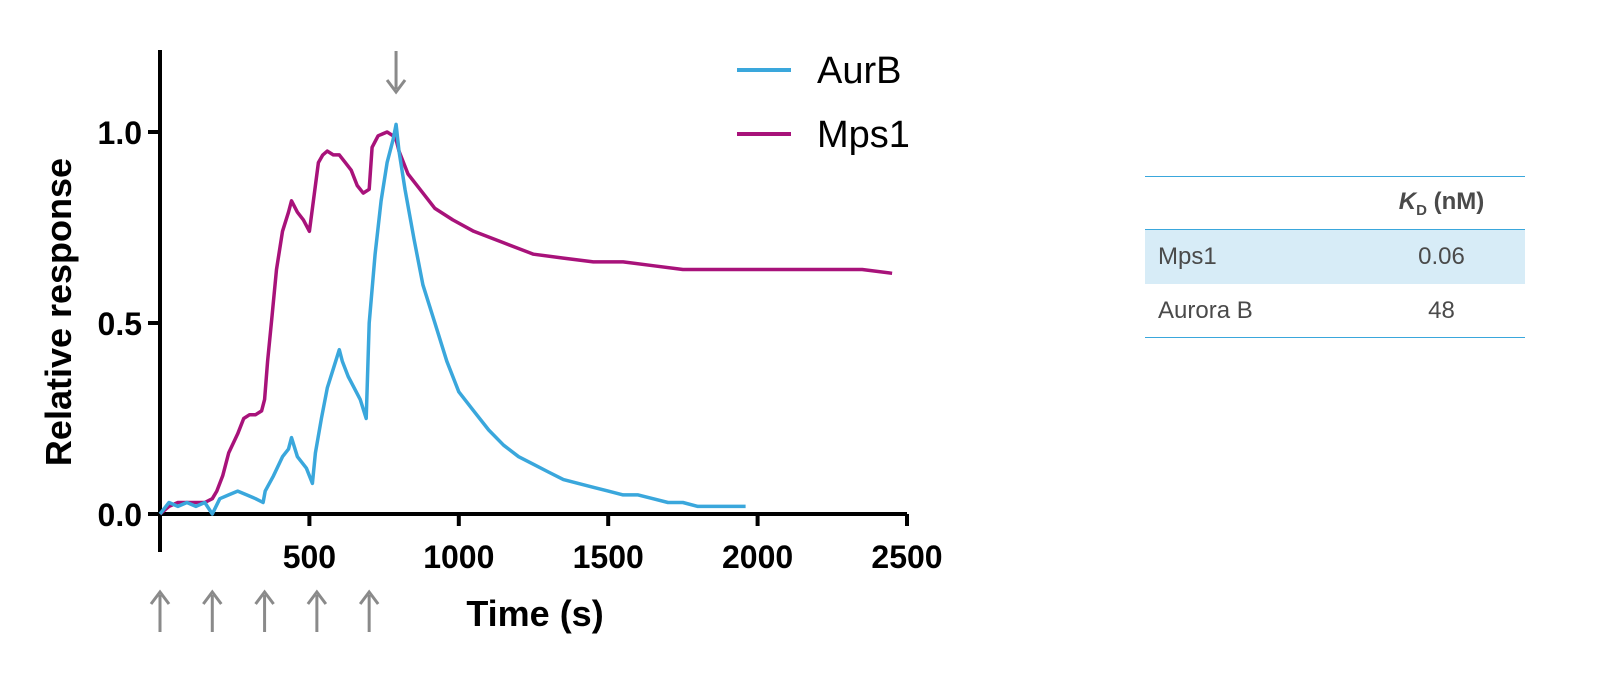 The width and height of the screenshot is (1600, 698). What do you see at coordinates (278, 341) in the screenshot?
I see `injection-arrows` at bounding box center [278, 341].